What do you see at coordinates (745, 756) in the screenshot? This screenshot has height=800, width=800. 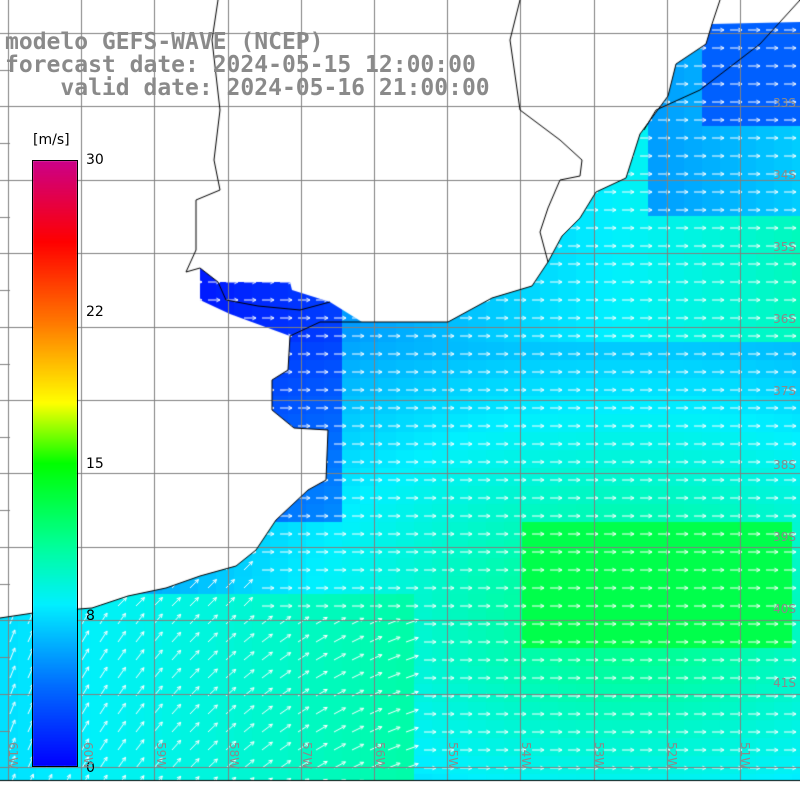 I see `lon-label-51w: 51W` at bounding box center [745, 756].